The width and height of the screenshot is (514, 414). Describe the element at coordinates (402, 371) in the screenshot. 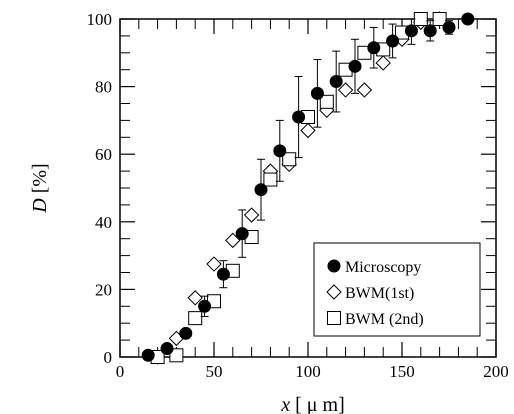

I see `x-tick-label: 150` at that location.